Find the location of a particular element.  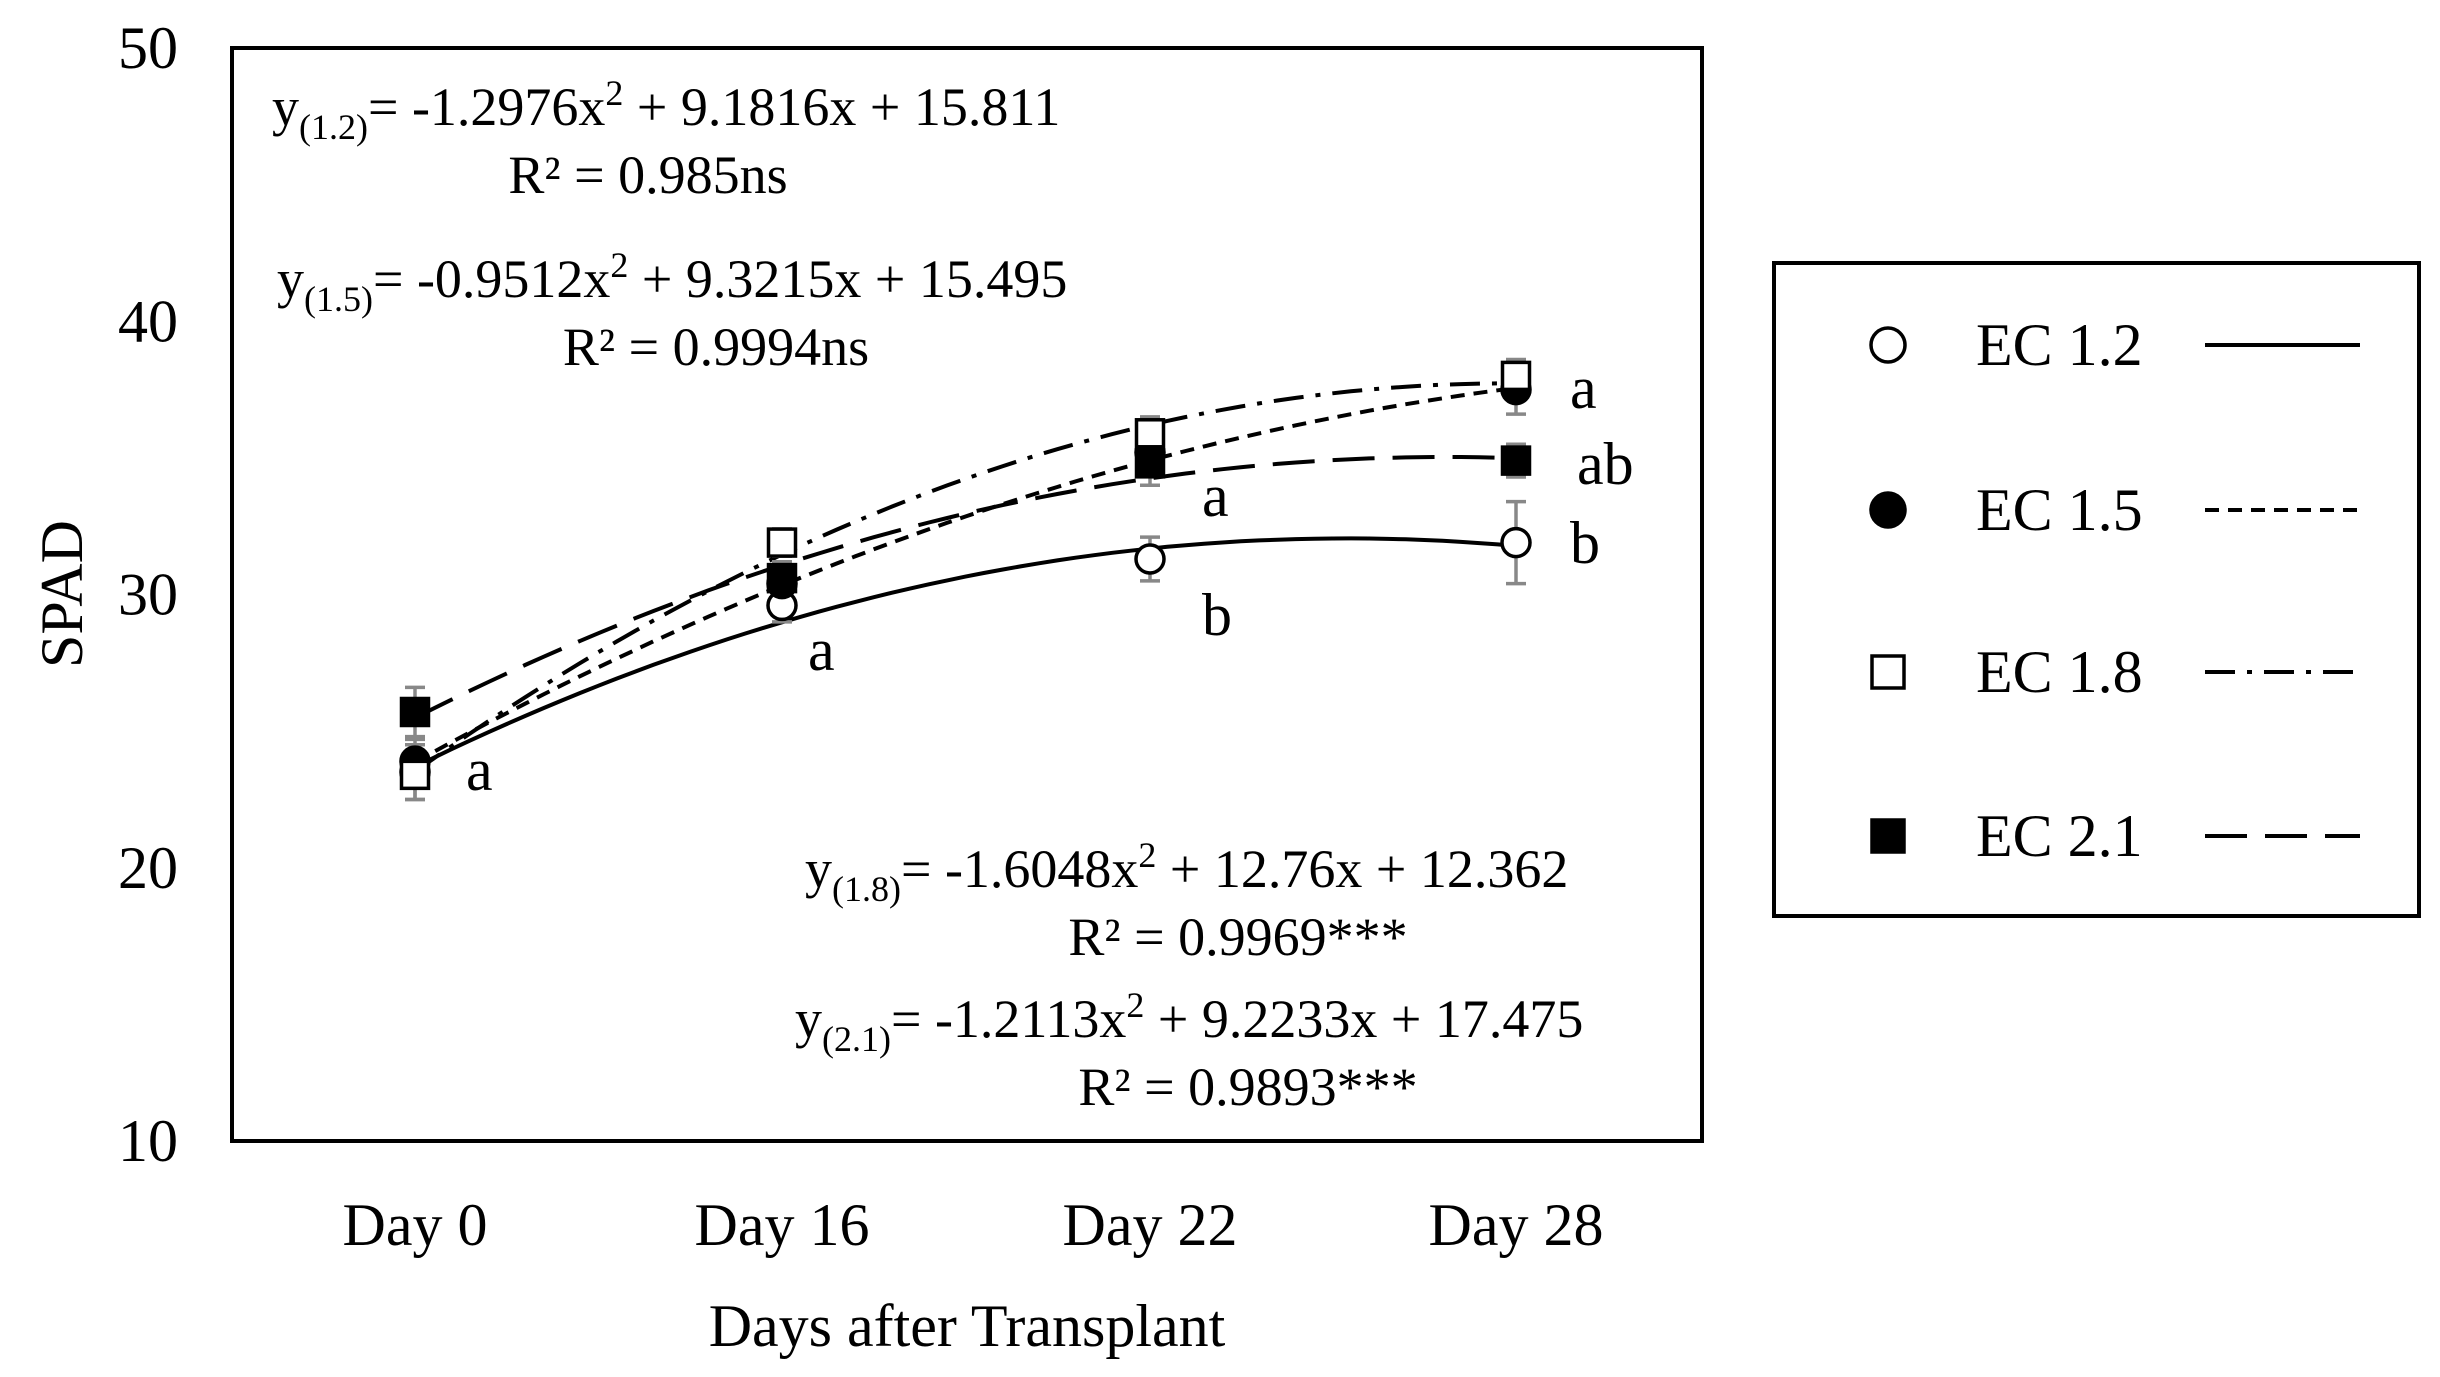

y-tick-label-20: 20 is located at coordinates (148, 868).